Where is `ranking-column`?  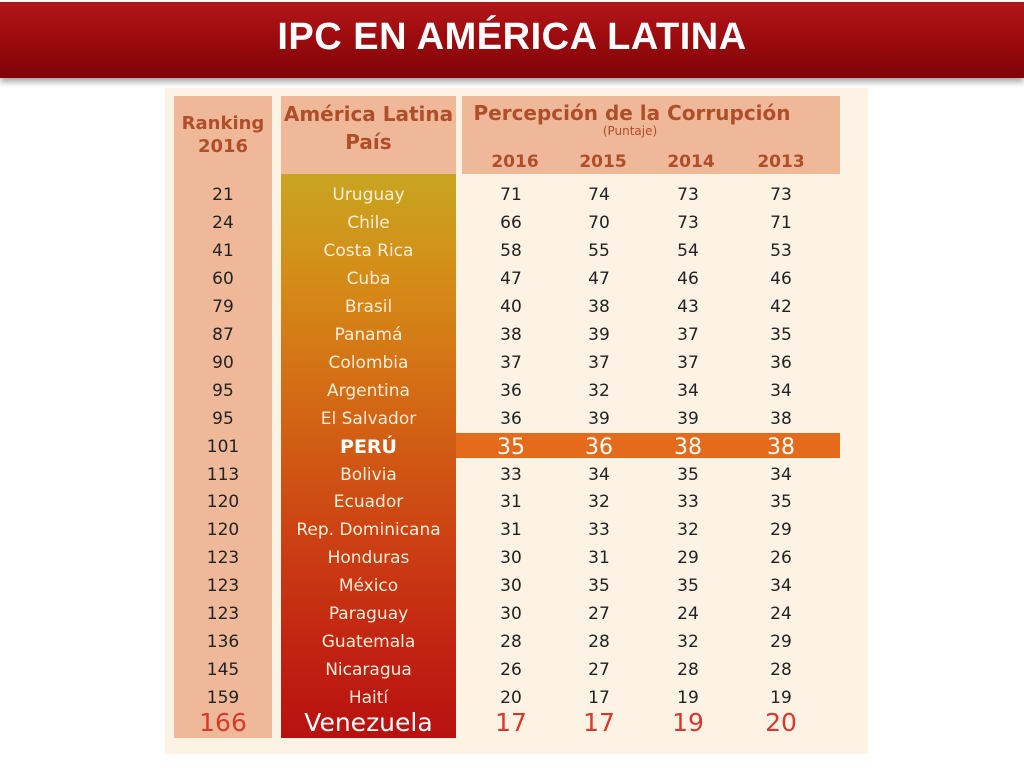
ranking-column is located at coordinates (223, 456).